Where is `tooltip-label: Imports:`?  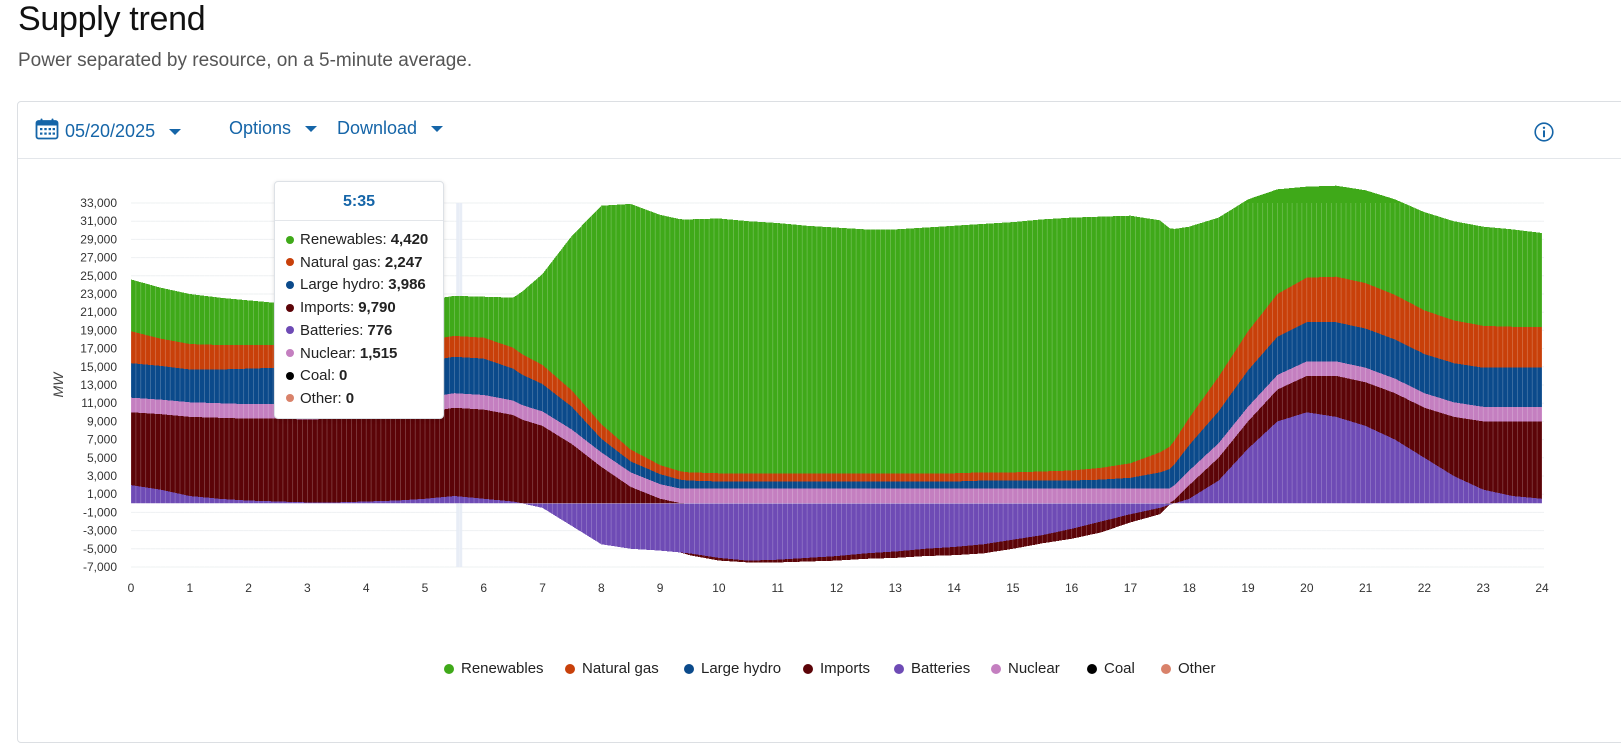 tooltip-label: Imports: is located at coordinates (327, 308).